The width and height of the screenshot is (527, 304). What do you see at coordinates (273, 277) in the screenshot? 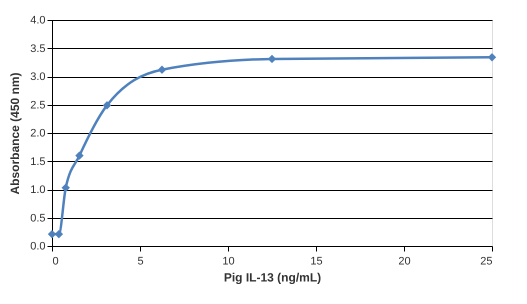
I see `x-axis-title: Pig IL-13 (ng/mL)` at bounding box center [273, 277].